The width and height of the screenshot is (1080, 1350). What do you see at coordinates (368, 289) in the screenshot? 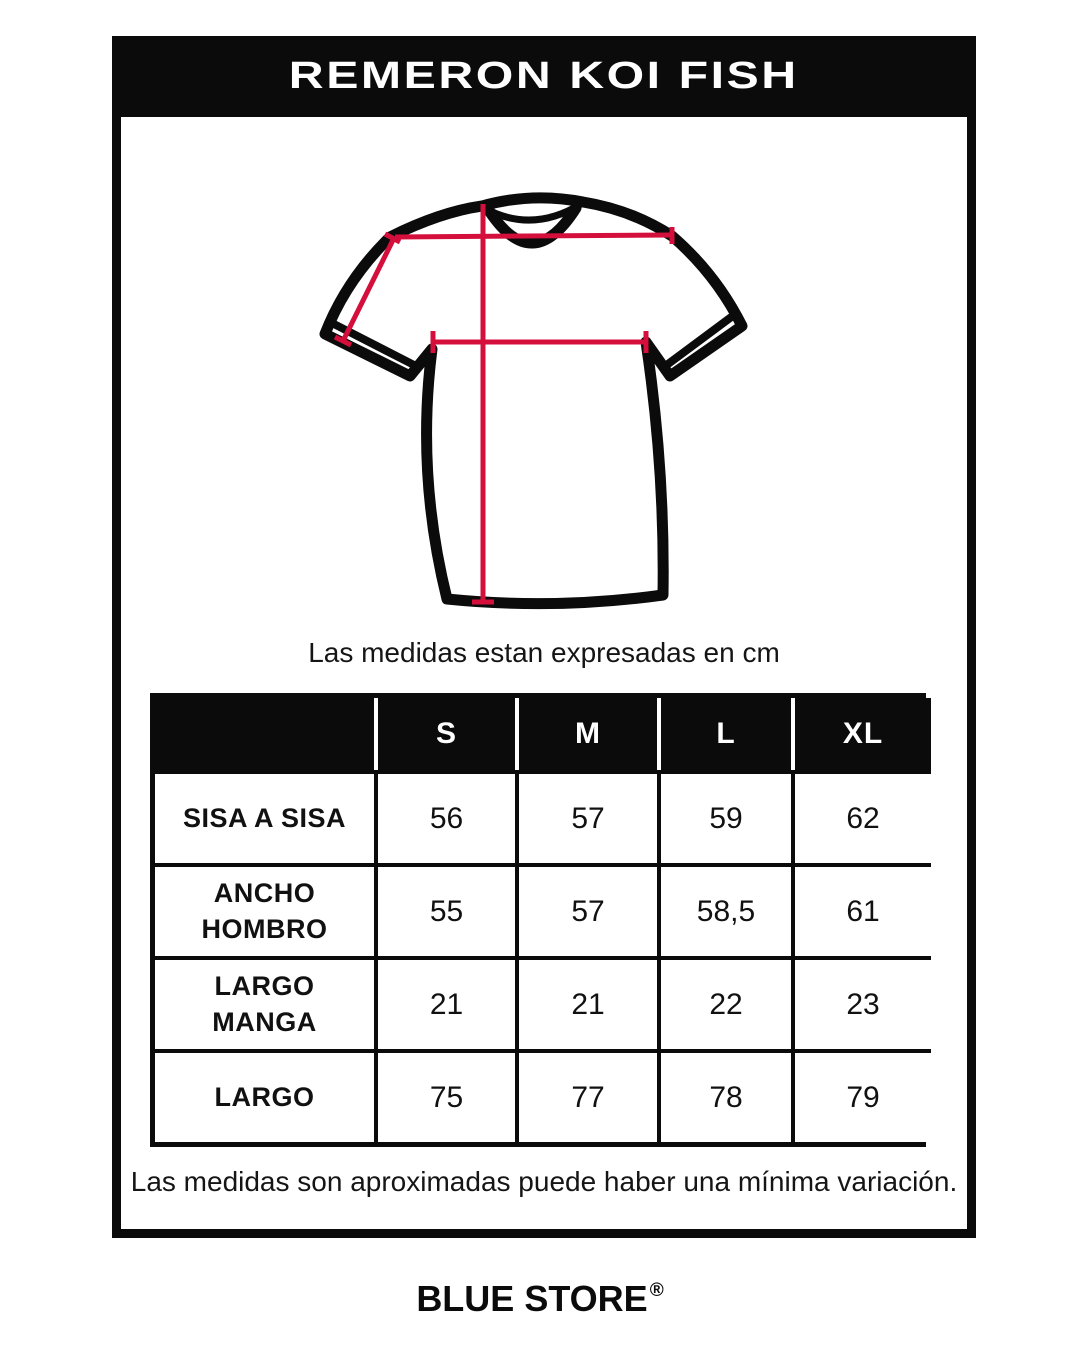
I see `sleeve-length-line` at bounding box center [368, 289].